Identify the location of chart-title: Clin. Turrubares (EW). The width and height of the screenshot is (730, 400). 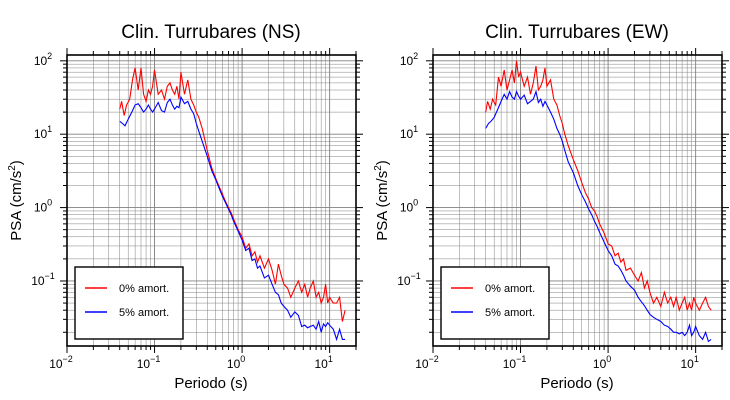
(577, 32).